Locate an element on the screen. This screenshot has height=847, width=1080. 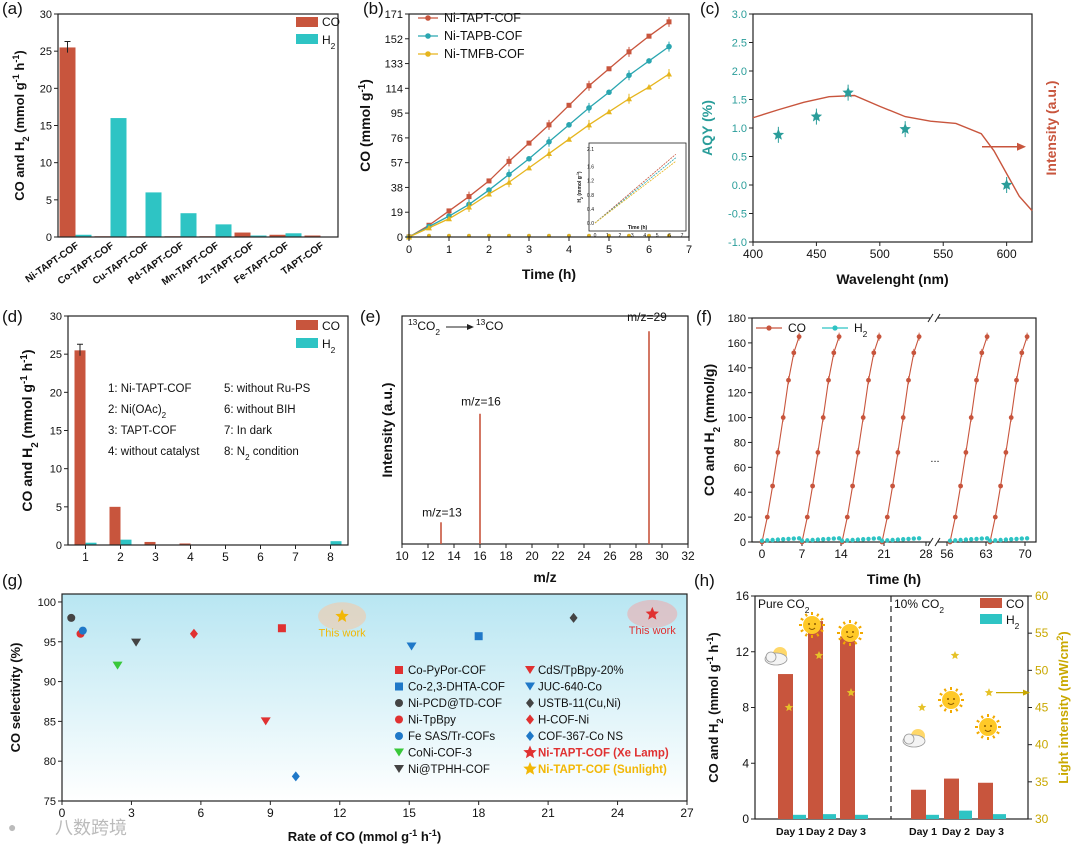
series-line is located at coordinates (539, 129).